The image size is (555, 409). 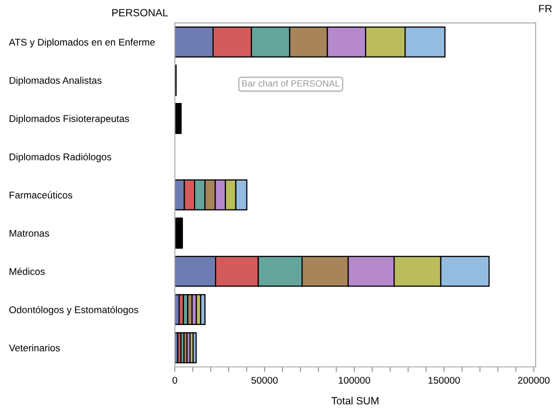 I want to click on y-tick-label: Médicos, so click(x=27, y=271).